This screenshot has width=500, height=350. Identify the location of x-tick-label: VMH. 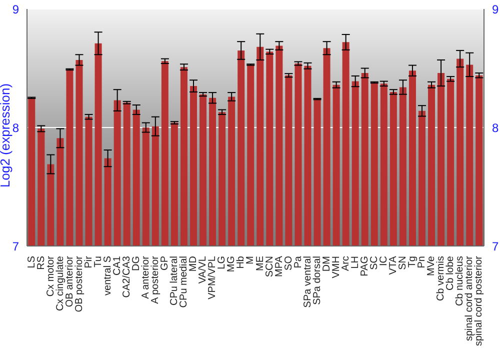
(336, 267).